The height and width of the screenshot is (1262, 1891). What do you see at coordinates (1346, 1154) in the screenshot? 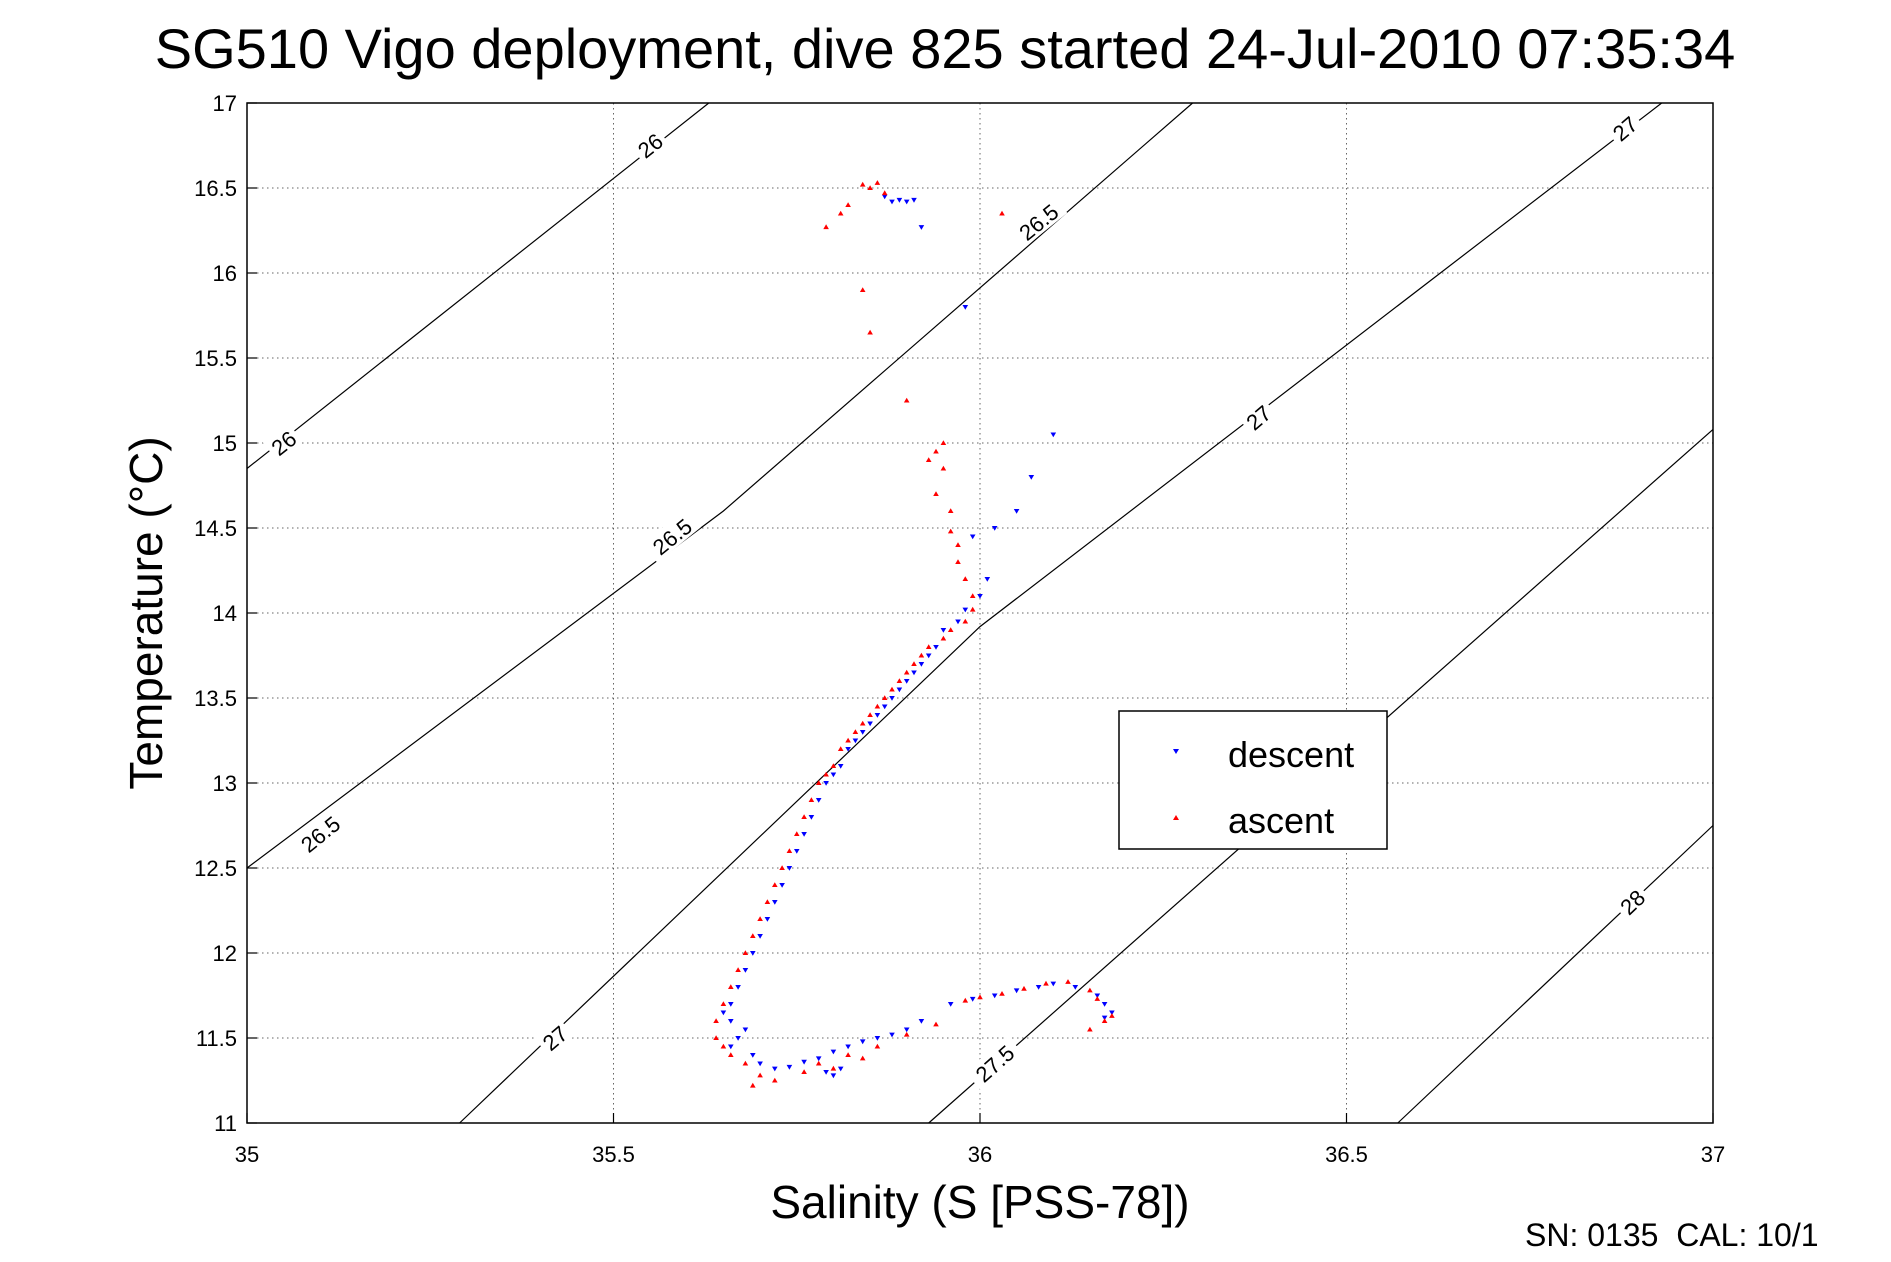
I see `x-tick-label: 36.5` at bounding box center [1346, 1154].